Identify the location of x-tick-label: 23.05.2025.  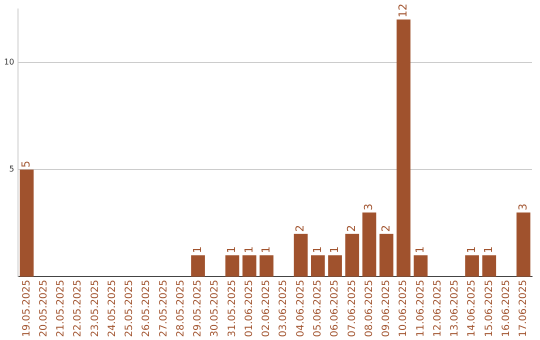
(95, 309).